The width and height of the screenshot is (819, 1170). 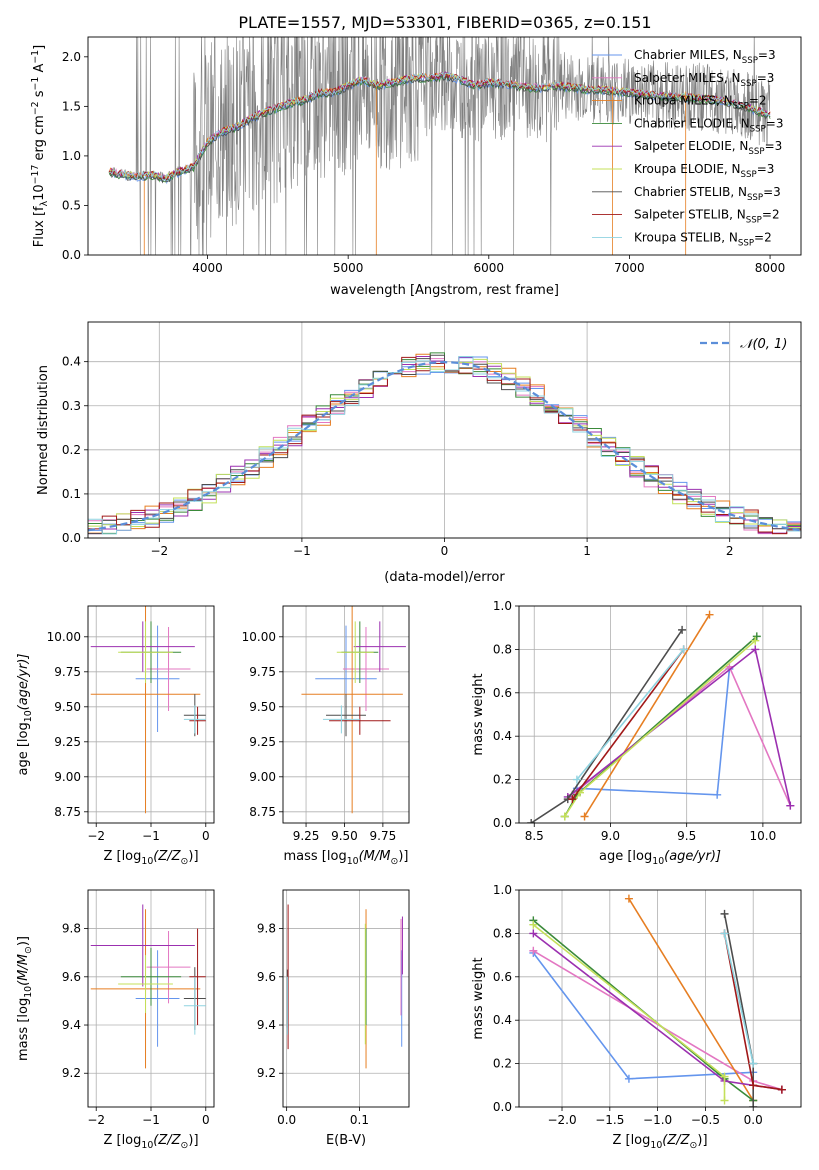 I want to click on y-tick-label: 0.2, so click(x=71, y=450).